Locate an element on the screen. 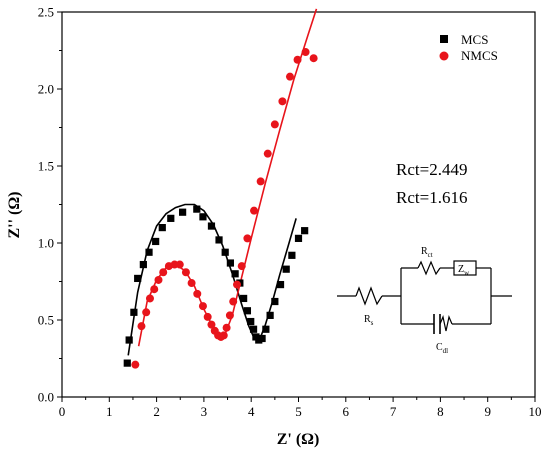 Image resolution: width=550 pixels, height=452 pixels. legend-marker-nmcs is located at coordinates (444, 56).